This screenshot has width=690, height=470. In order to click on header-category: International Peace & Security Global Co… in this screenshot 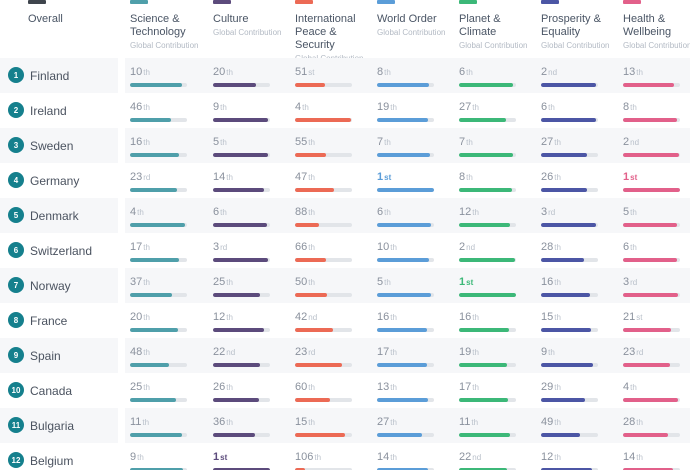, I will do `click(335, 31)`.